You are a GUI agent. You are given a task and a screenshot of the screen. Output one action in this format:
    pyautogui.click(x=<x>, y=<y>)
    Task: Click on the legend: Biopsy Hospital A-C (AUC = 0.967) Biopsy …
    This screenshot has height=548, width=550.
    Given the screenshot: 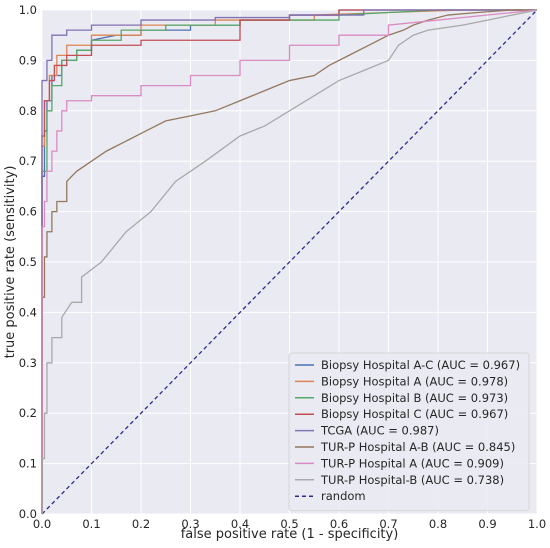 What is the action you would take?
    pyautogui.click(x=409, y=432)
    